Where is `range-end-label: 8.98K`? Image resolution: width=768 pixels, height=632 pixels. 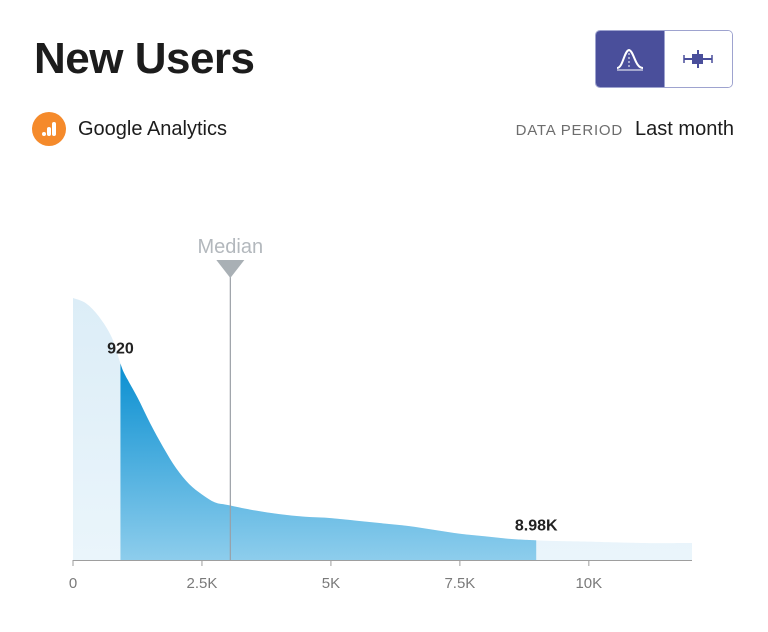
range-end-label: 8.98K is located at coordinates (536, 525).